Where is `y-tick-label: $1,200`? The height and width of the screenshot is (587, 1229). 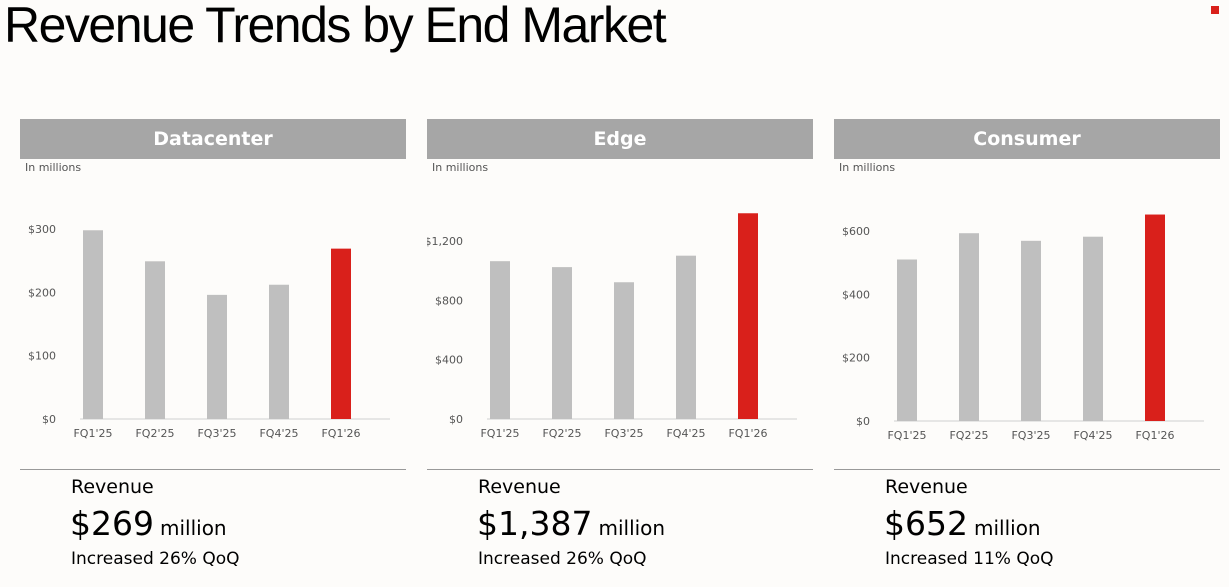 y-tick-label: $1,200 is located at coordinates (445, 241).